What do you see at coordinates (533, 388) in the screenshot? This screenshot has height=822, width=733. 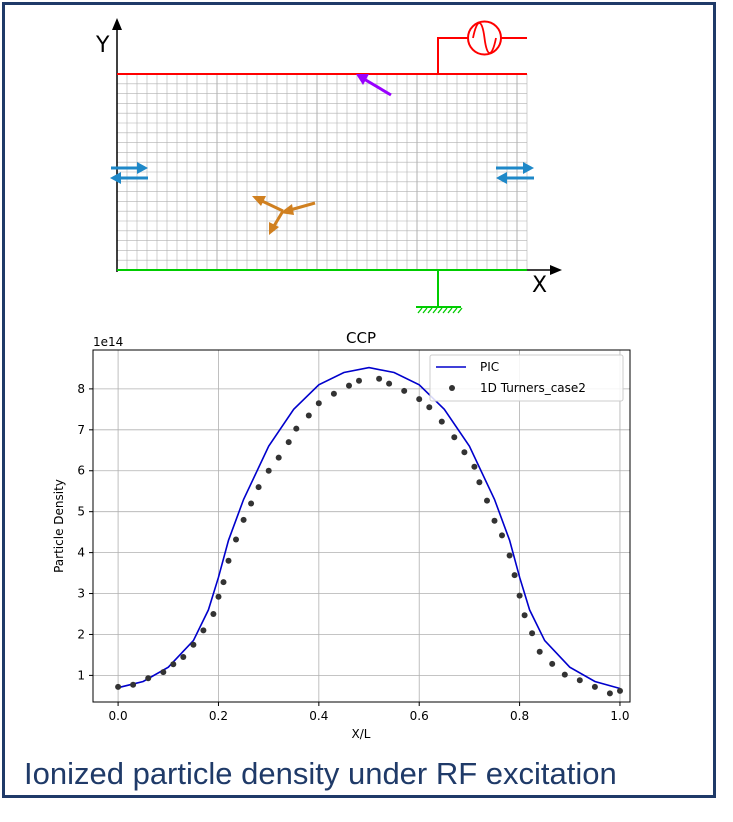 I see `legend-turners-label: 1D Turners_case2` at bounding box center [533, 388].